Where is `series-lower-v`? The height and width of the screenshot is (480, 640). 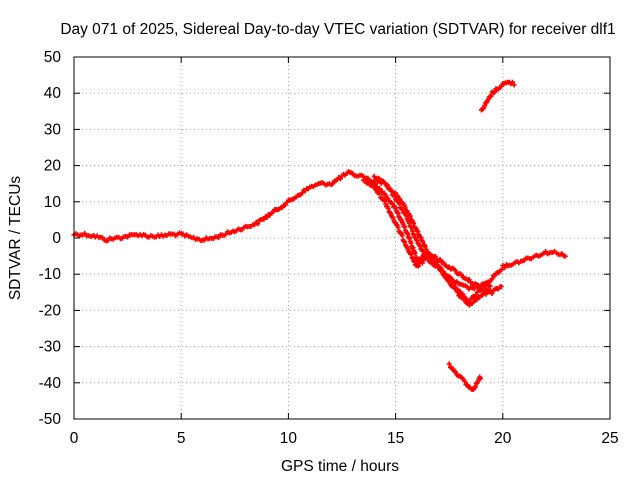 series-lower-v is located at coordinates (464, 376).